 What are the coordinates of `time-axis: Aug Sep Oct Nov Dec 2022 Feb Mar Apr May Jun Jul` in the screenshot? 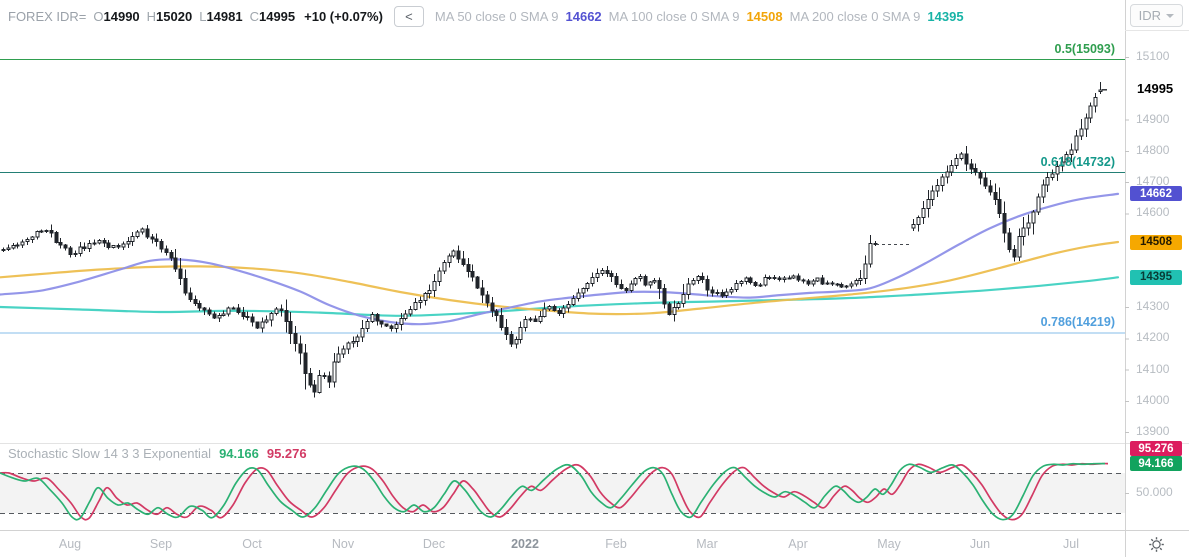 It's located at (562, 544).